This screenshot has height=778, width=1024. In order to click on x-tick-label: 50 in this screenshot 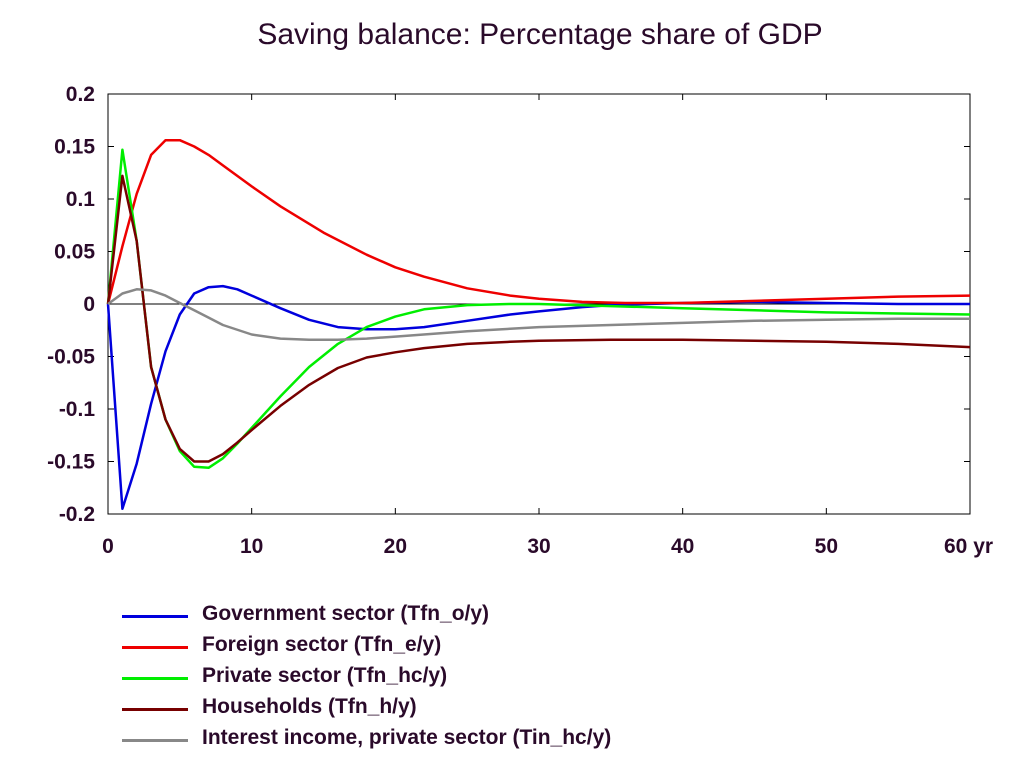, I will do `click(826, 546)`.